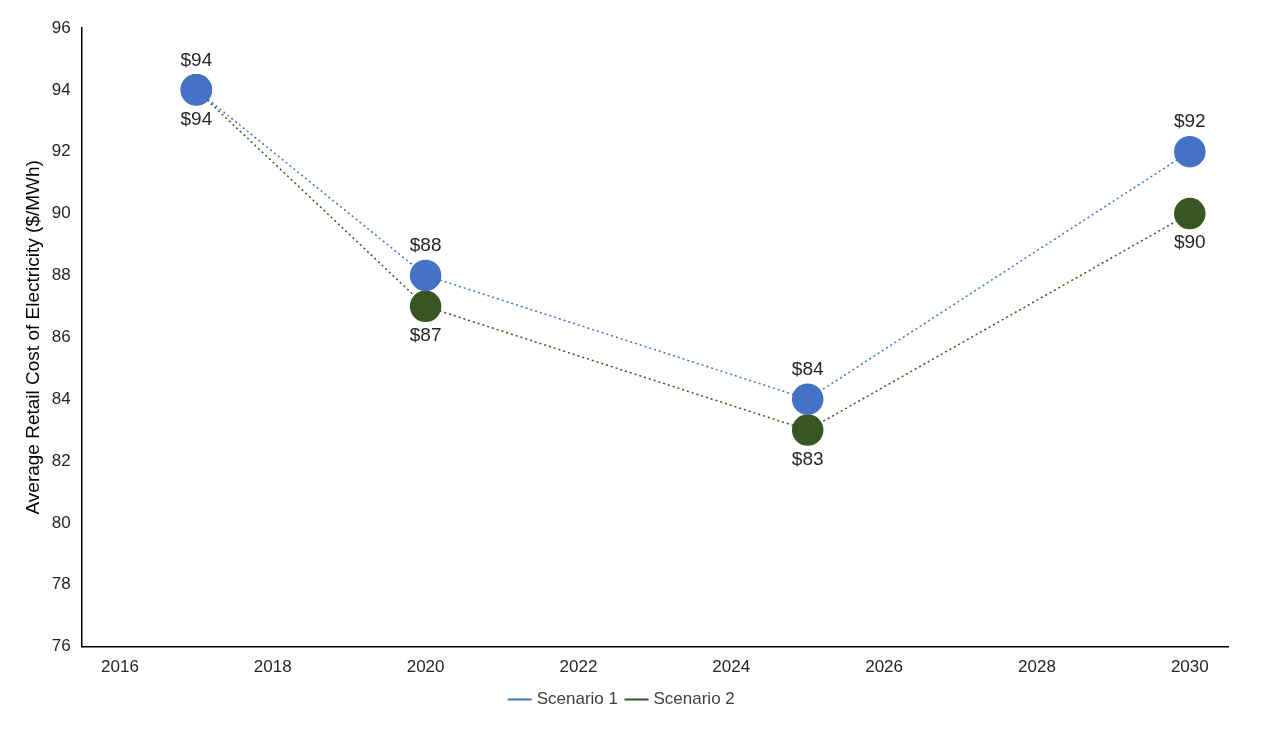  What do you see at coordinates (1189, 667) in the screenshot?
I see `x-tick-label: 2030` at bounding box center [1189, 667].